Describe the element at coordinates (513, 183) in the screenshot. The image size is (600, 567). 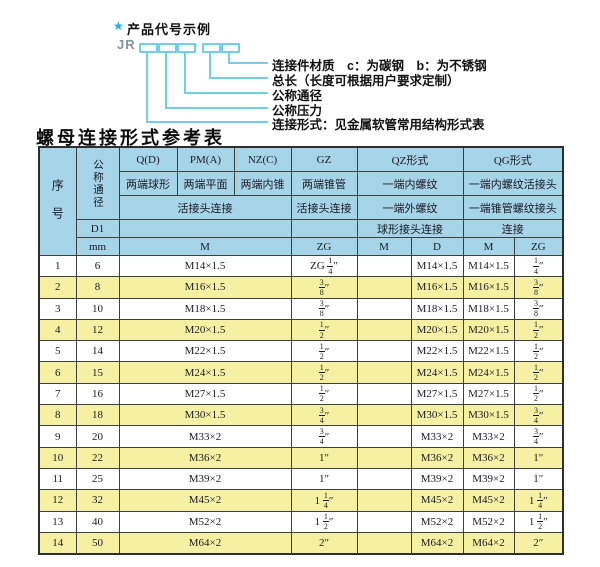
I see `header-cell-qg-sub: 一端内螺纹活接头` at that location.